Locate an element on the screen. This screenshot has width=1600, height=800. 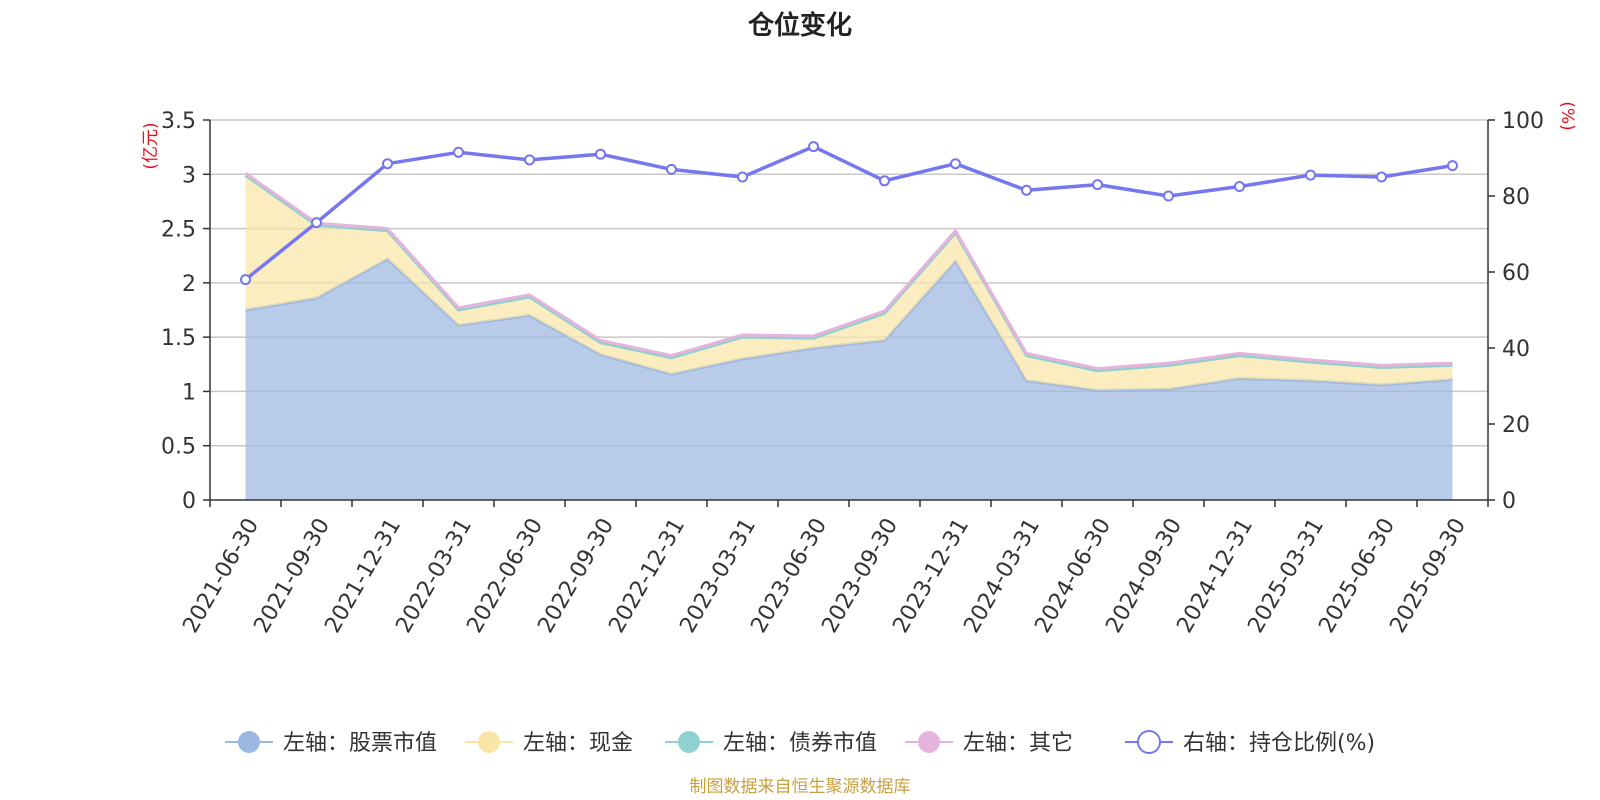
legend-item: 左轴：现金 is located at coordinates (549, 743).